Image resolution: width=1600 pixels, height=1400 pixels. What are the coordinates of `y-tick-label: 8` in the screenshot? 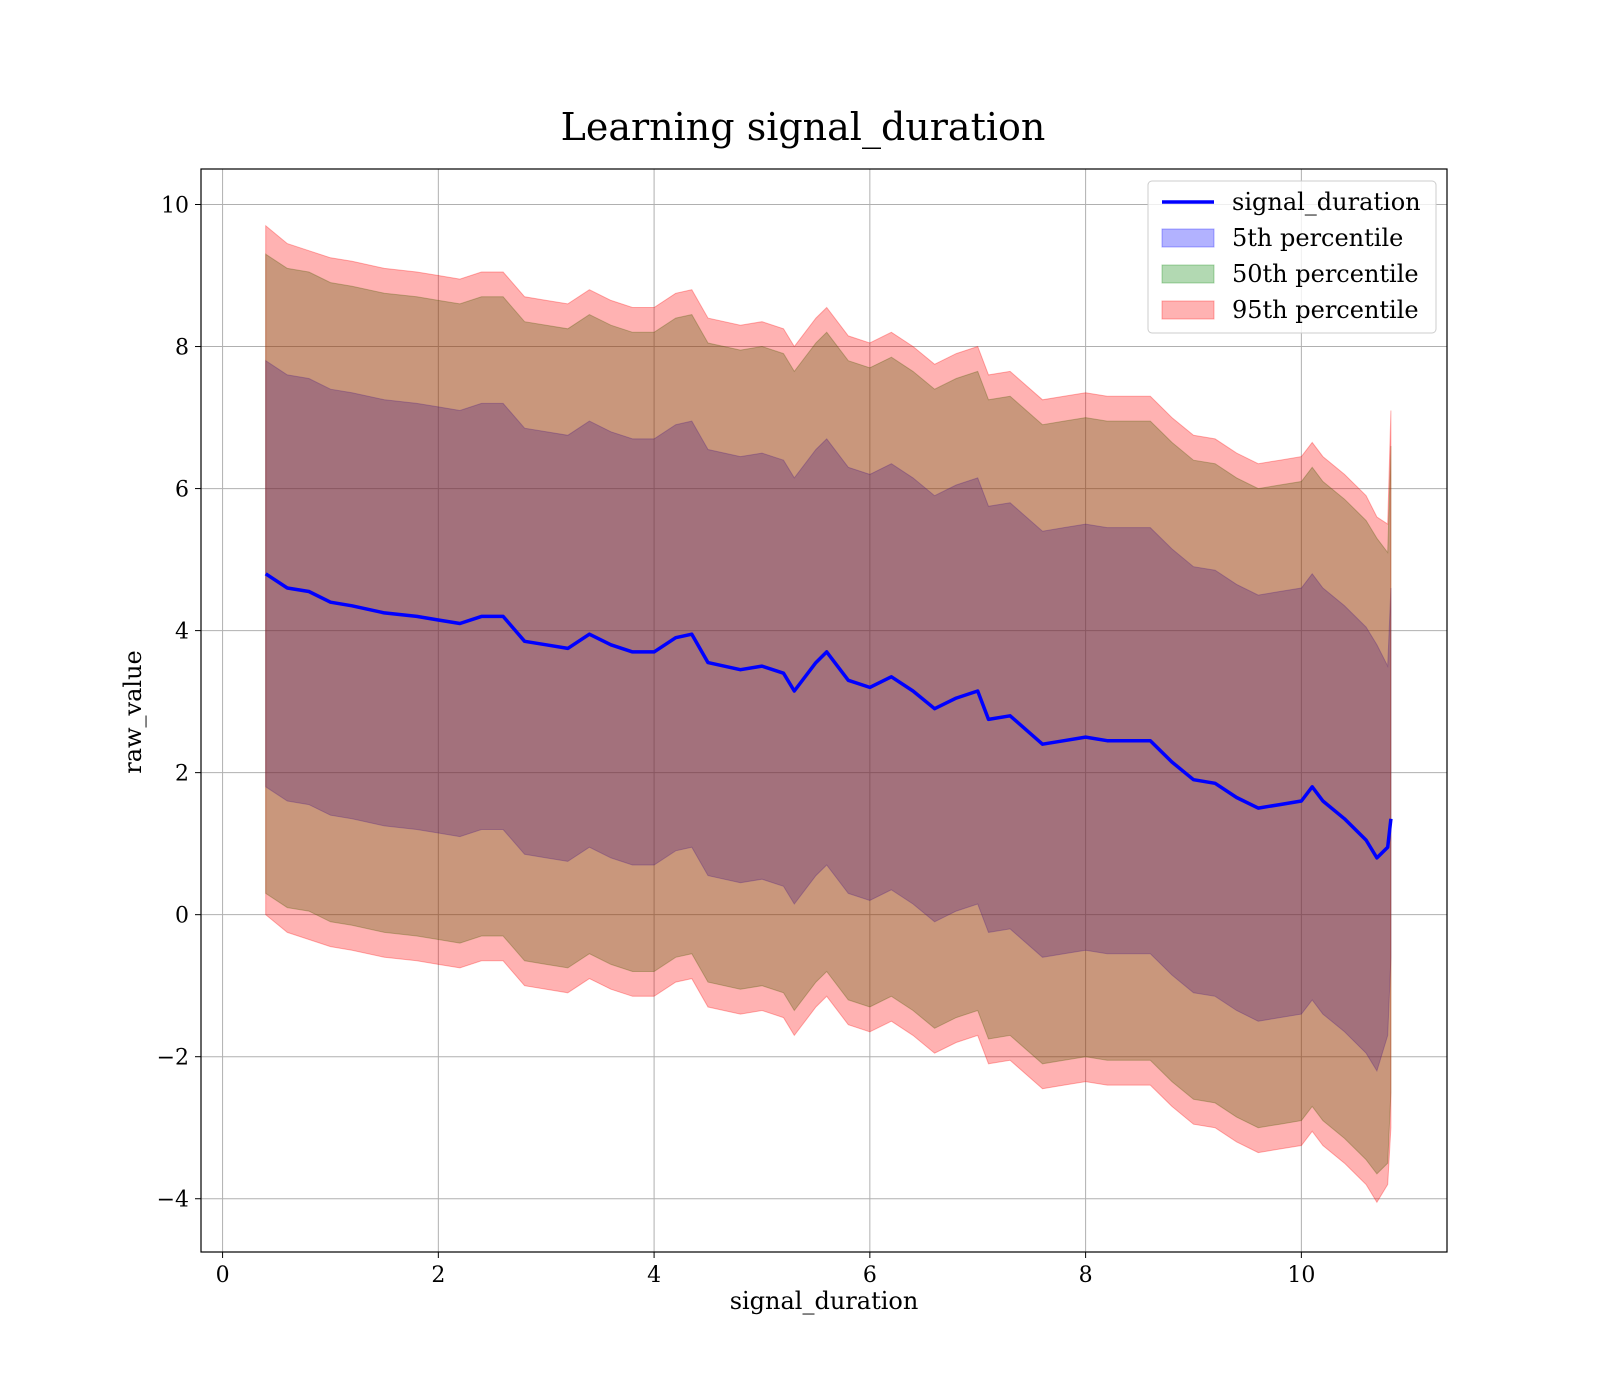 It's located at (182, 348).